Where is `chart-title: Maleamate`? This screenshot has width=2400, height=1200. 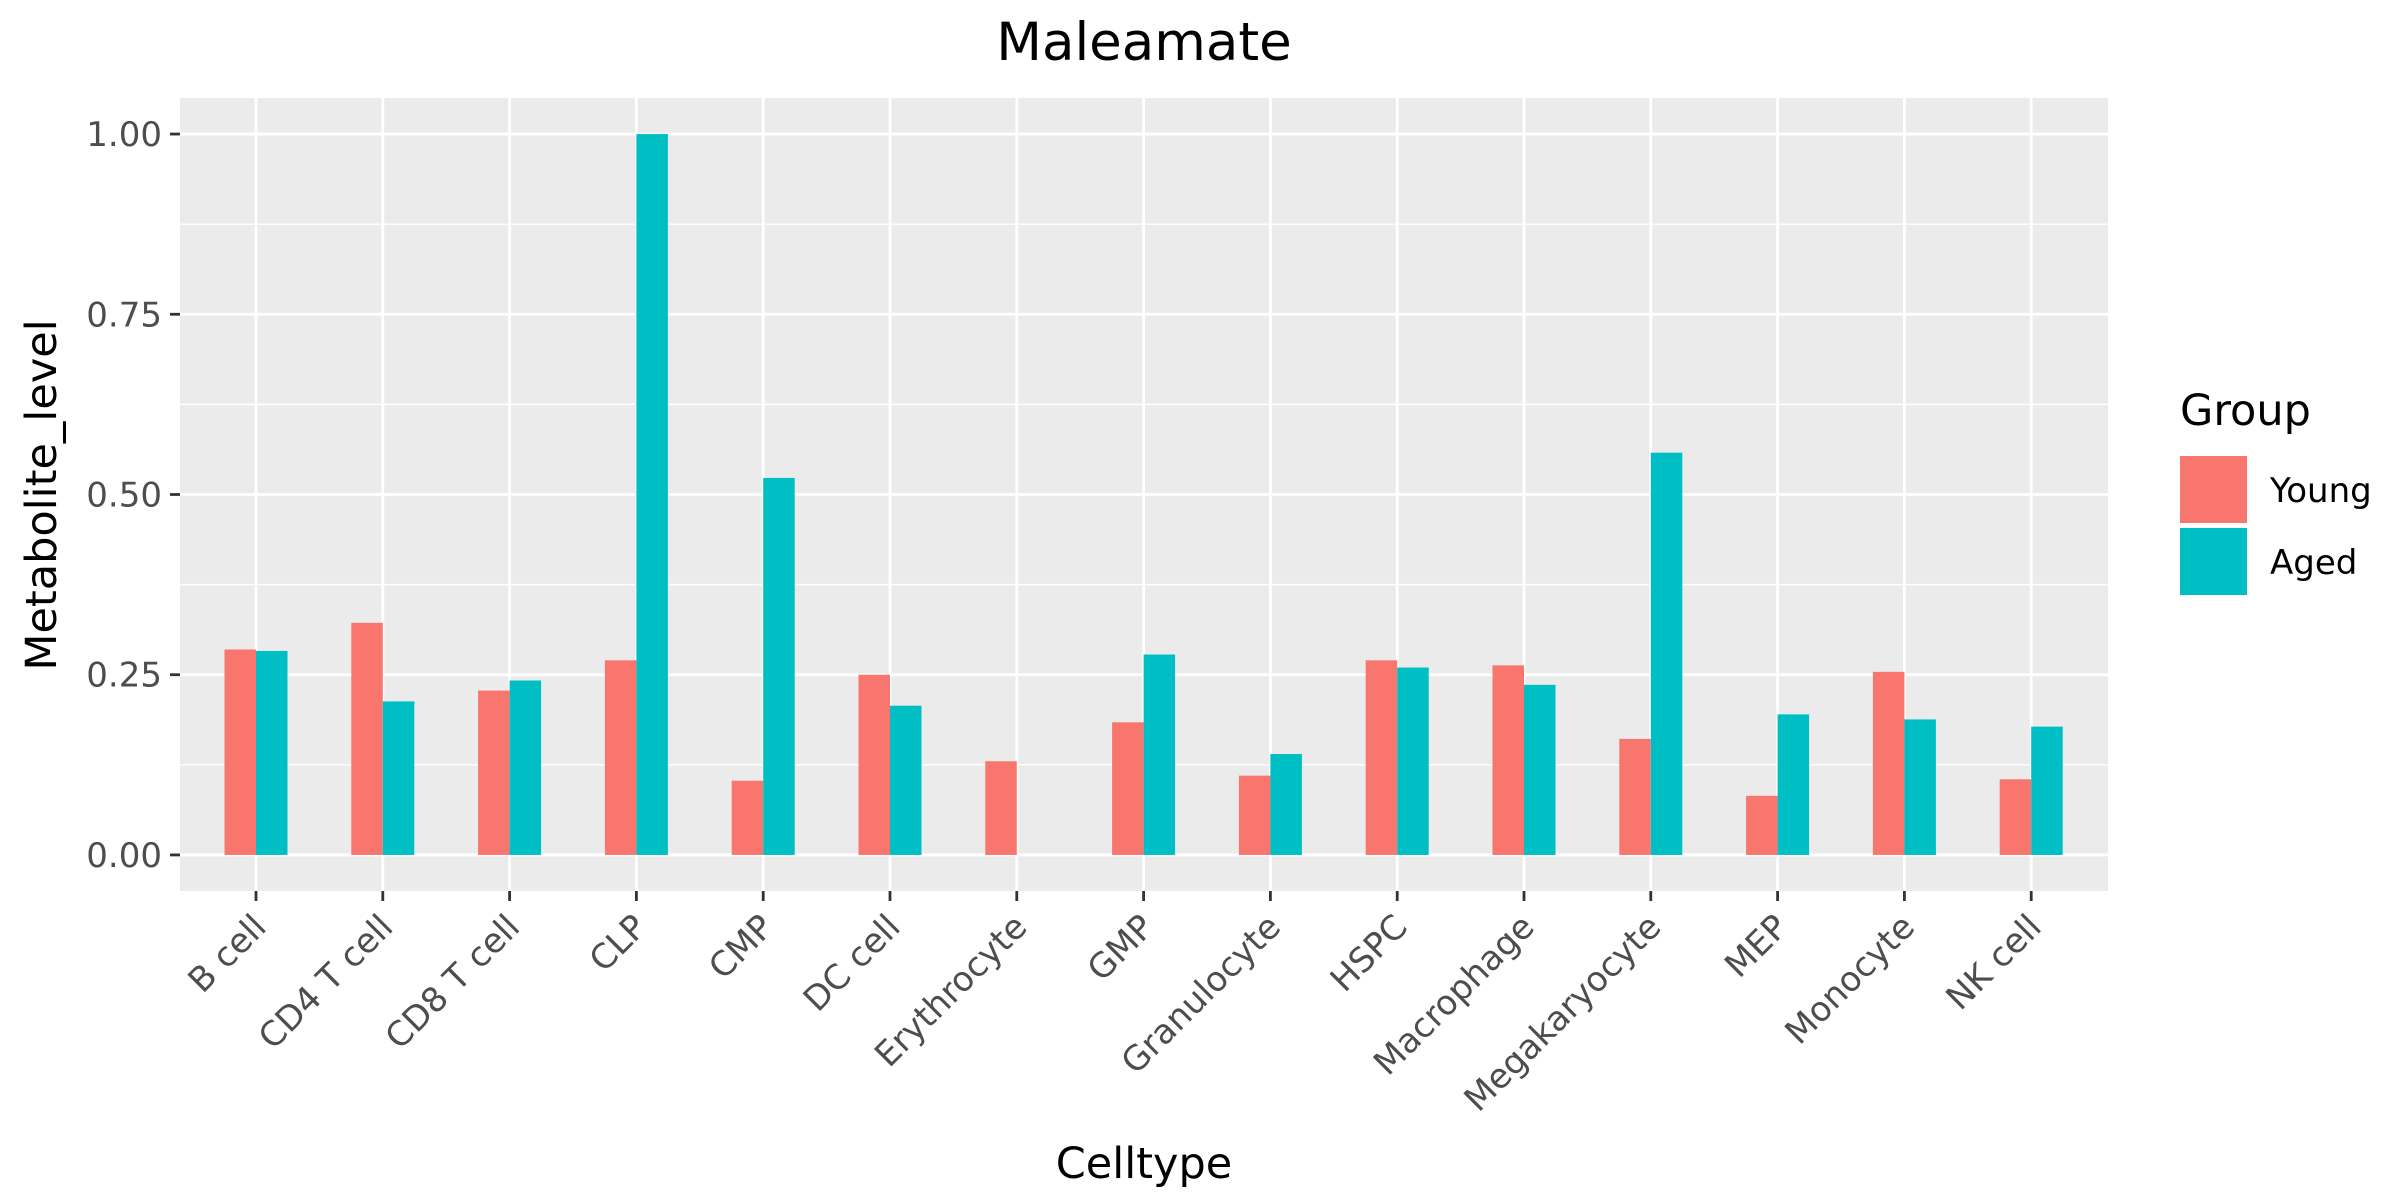 chart-title: Maleamate is located at coordinates (1144, 42).